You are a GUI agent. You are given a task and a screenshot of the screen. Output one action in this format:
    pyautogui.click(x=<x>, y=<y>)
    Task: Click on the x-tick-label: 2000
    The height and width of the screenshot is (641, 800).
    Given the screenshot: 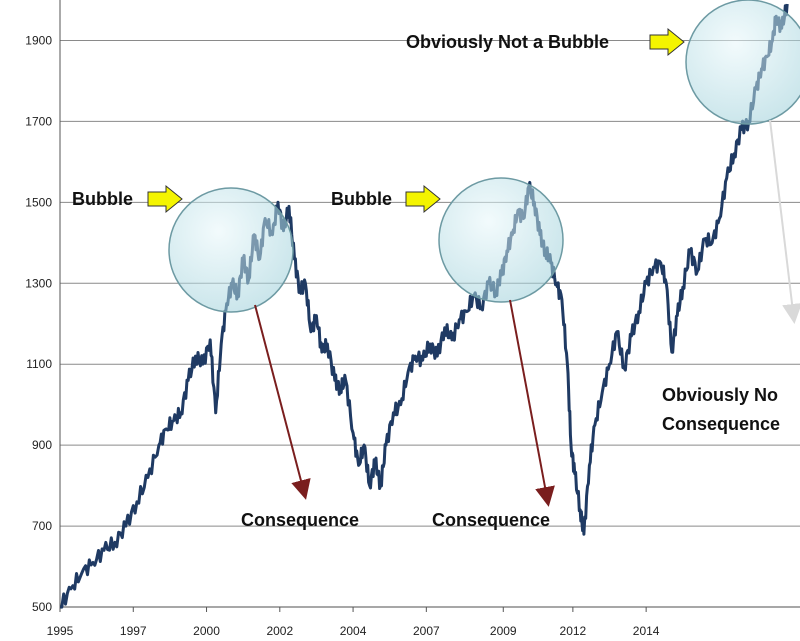 What is the action you would take?
    pyautogui.click(x=206, y=631)
    